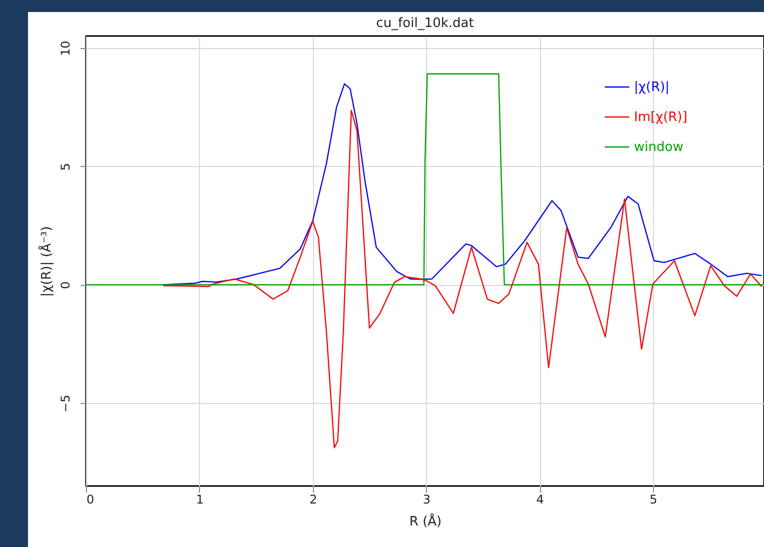  What do you see at coordinates (540, 499) in the screenshot?
I see `x-tick-label: 4` at bounding box center [540, 499].